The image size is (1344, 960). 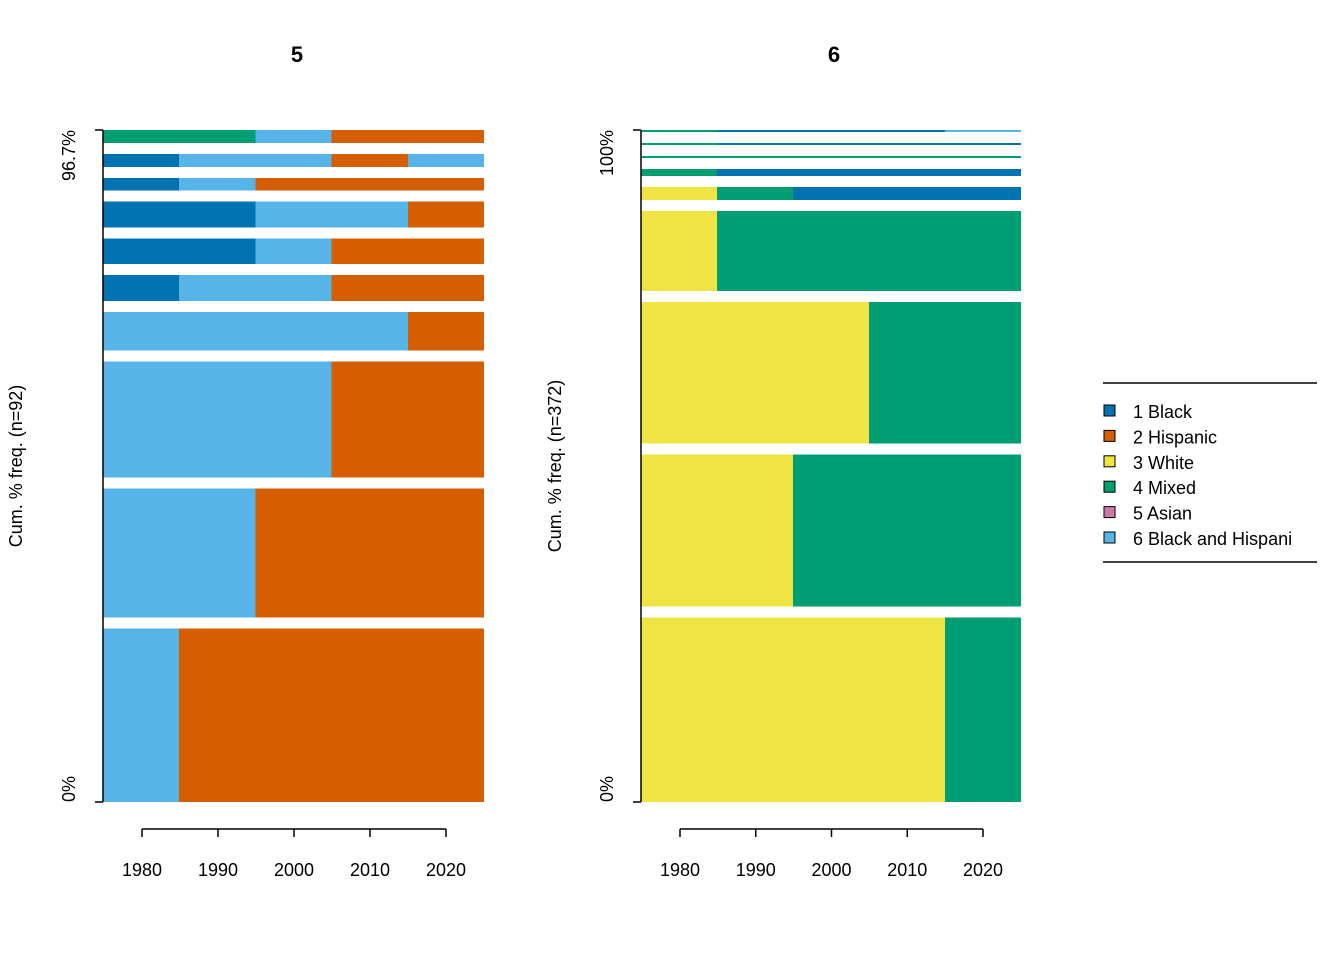 What do you see at coordinates (1175, 437) in the screenshot?
I see `legend-label: 2 Hispanic` at bounding box center [1175, 437].